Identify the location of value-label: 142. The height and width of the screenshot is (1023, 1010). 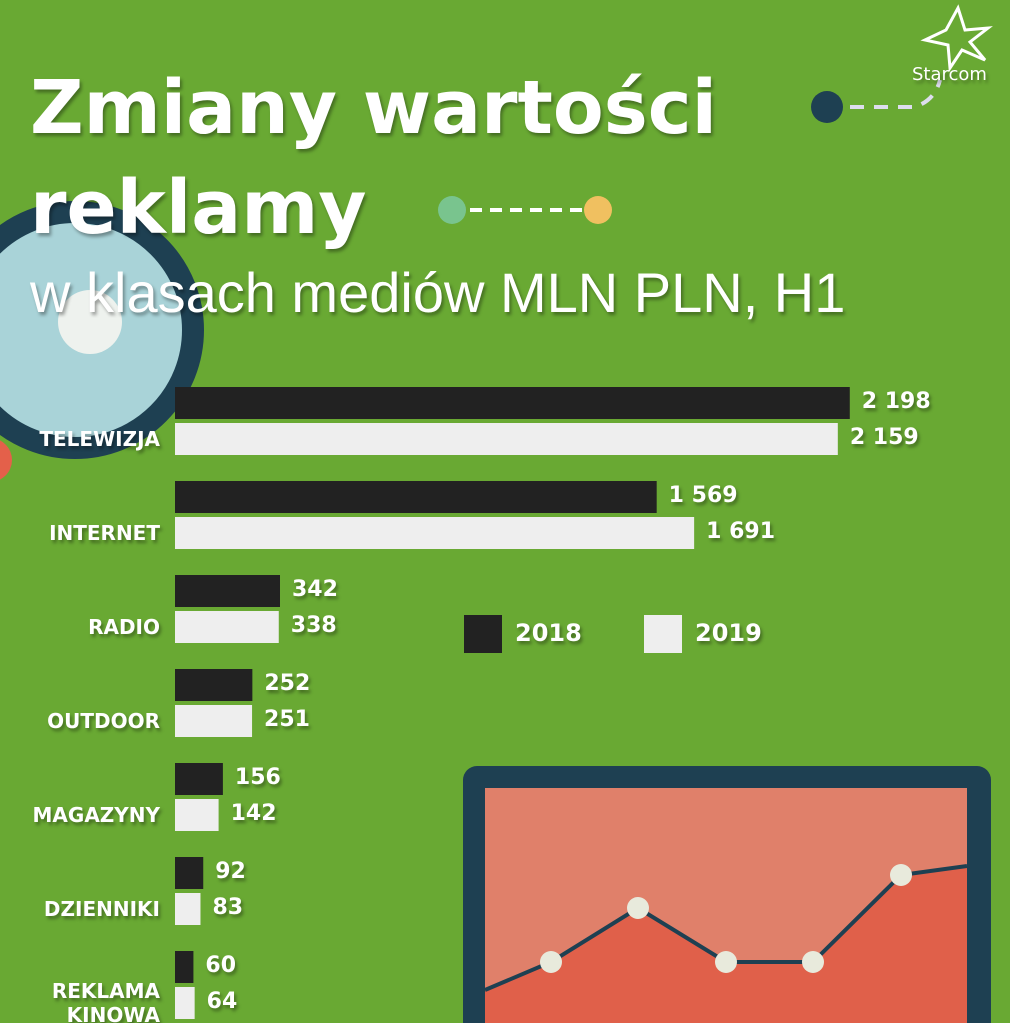
(253, 813).